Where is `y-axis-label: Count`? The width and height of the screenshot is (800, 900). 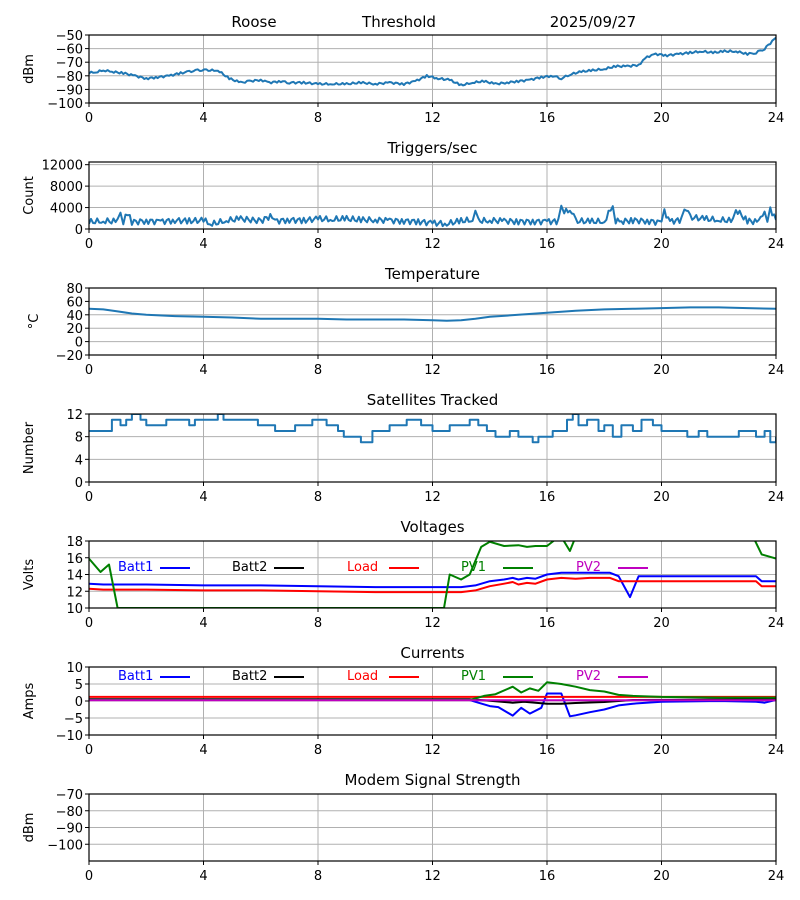
y-axis-label: Count is located at coordinates (29, 195).